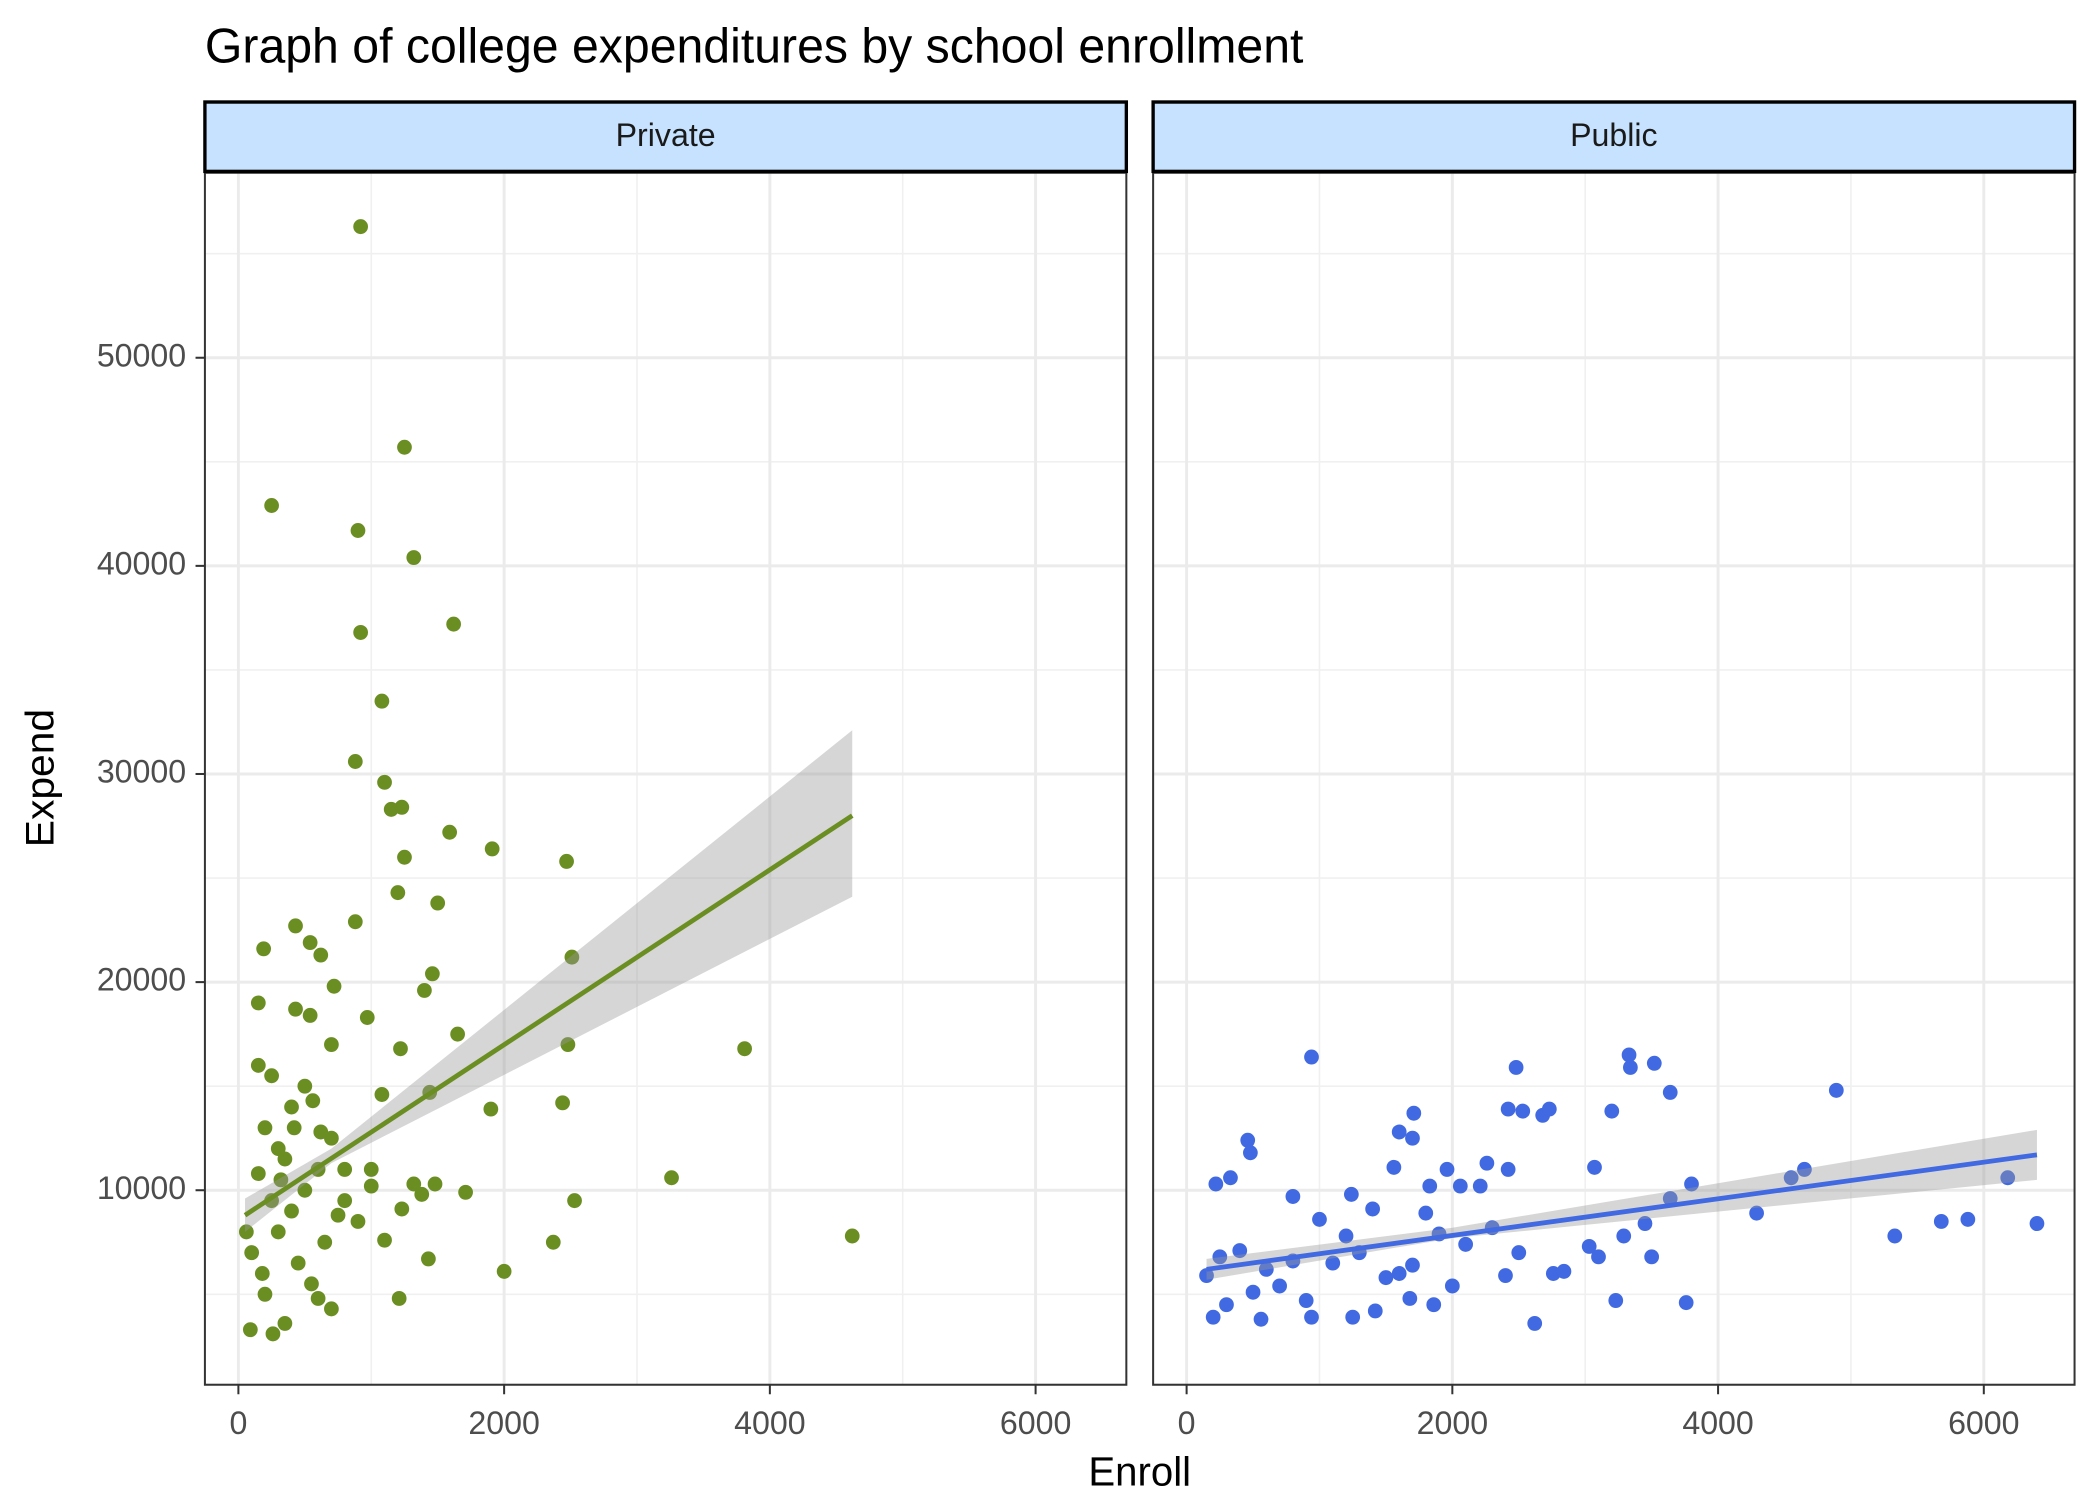 This screenshot has width=2100, height=1499. Describe the element at coordinates (1139, 1471) in the screenshot. I see `x-axis-label: Enroll` at that location.